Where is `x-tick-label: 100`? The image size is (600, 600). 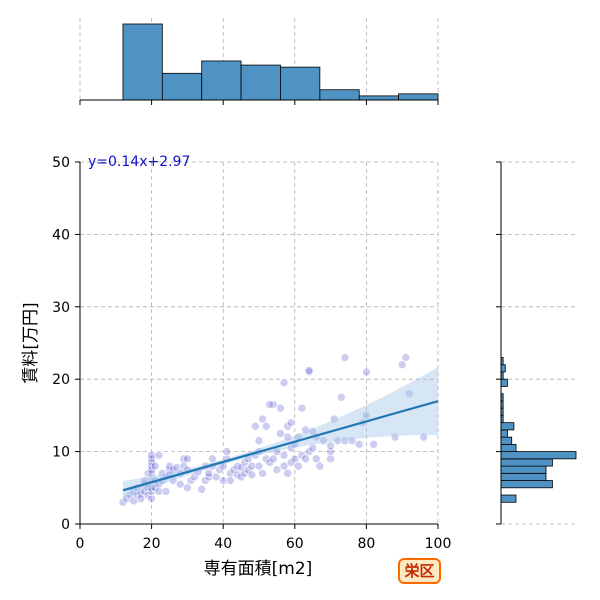 x-tick-label: 100 is located at coordinates (438, 544).